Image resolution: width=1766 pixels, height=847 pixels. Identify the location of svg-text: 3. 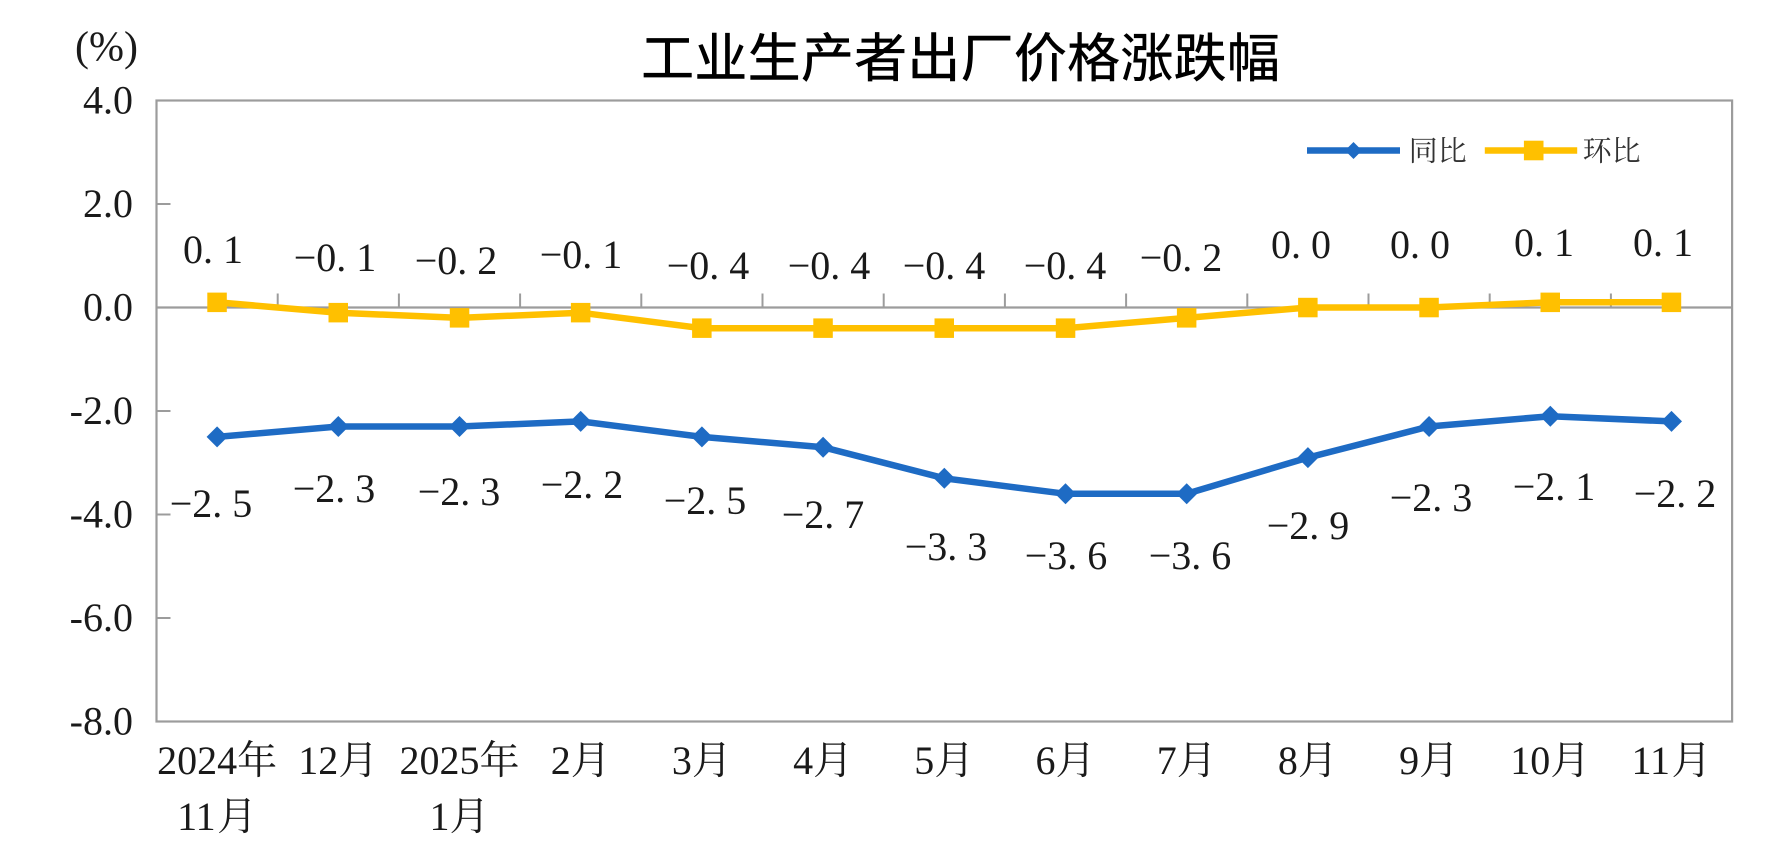
(682, 760).